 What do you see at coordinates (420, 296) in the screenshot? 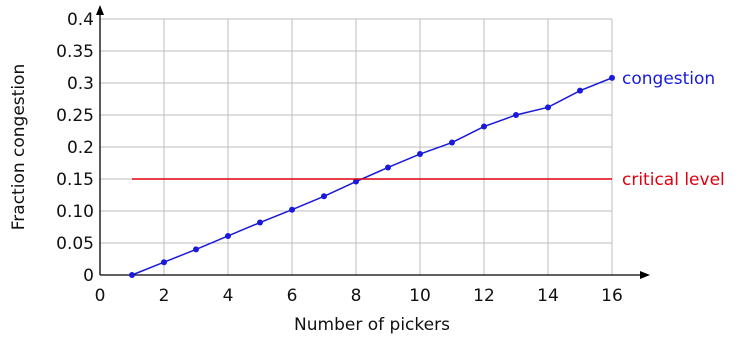
I see `x-tick-label: 10` at bounding box center [420, 296].